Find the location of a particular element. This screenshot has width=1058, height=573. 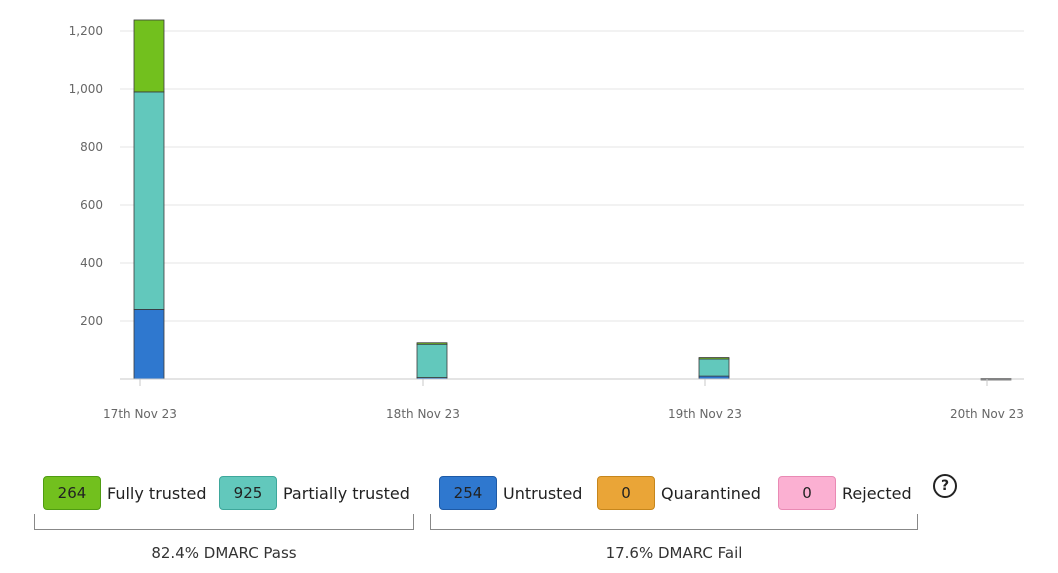

question-circle-icon: ? is located at coordinates (945, 486).